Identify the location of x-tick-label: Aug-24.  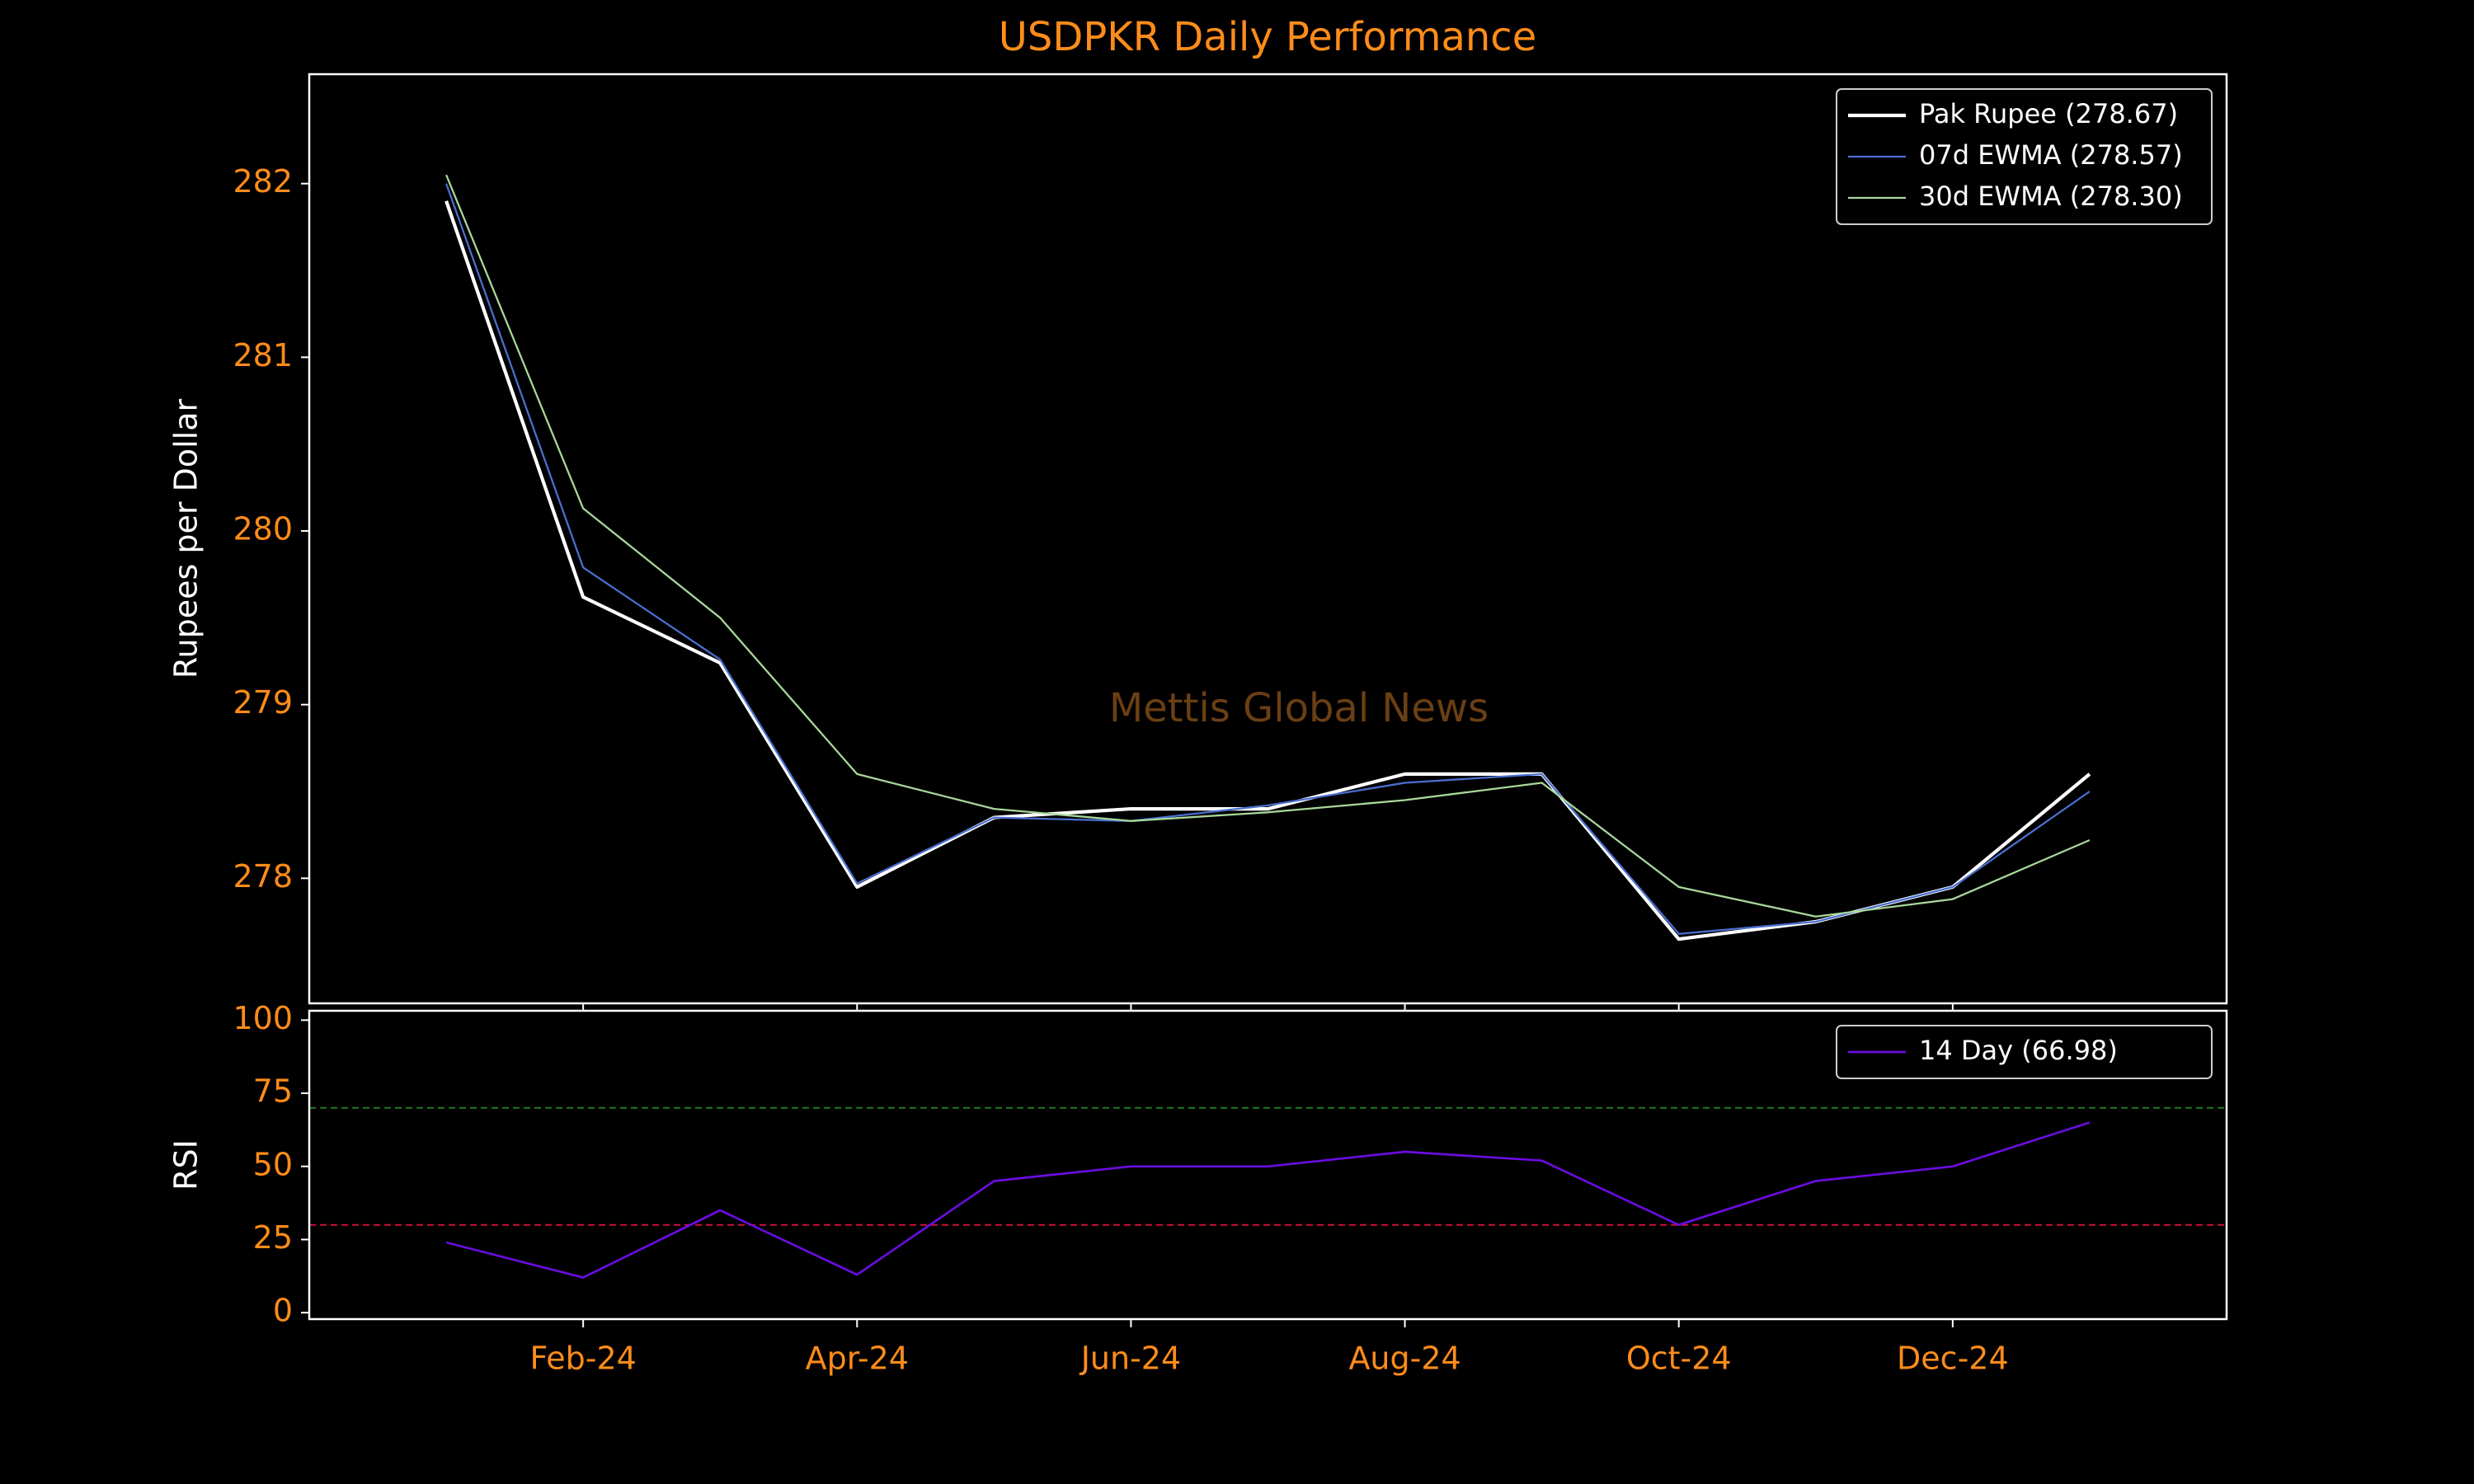
(1404, 1359).